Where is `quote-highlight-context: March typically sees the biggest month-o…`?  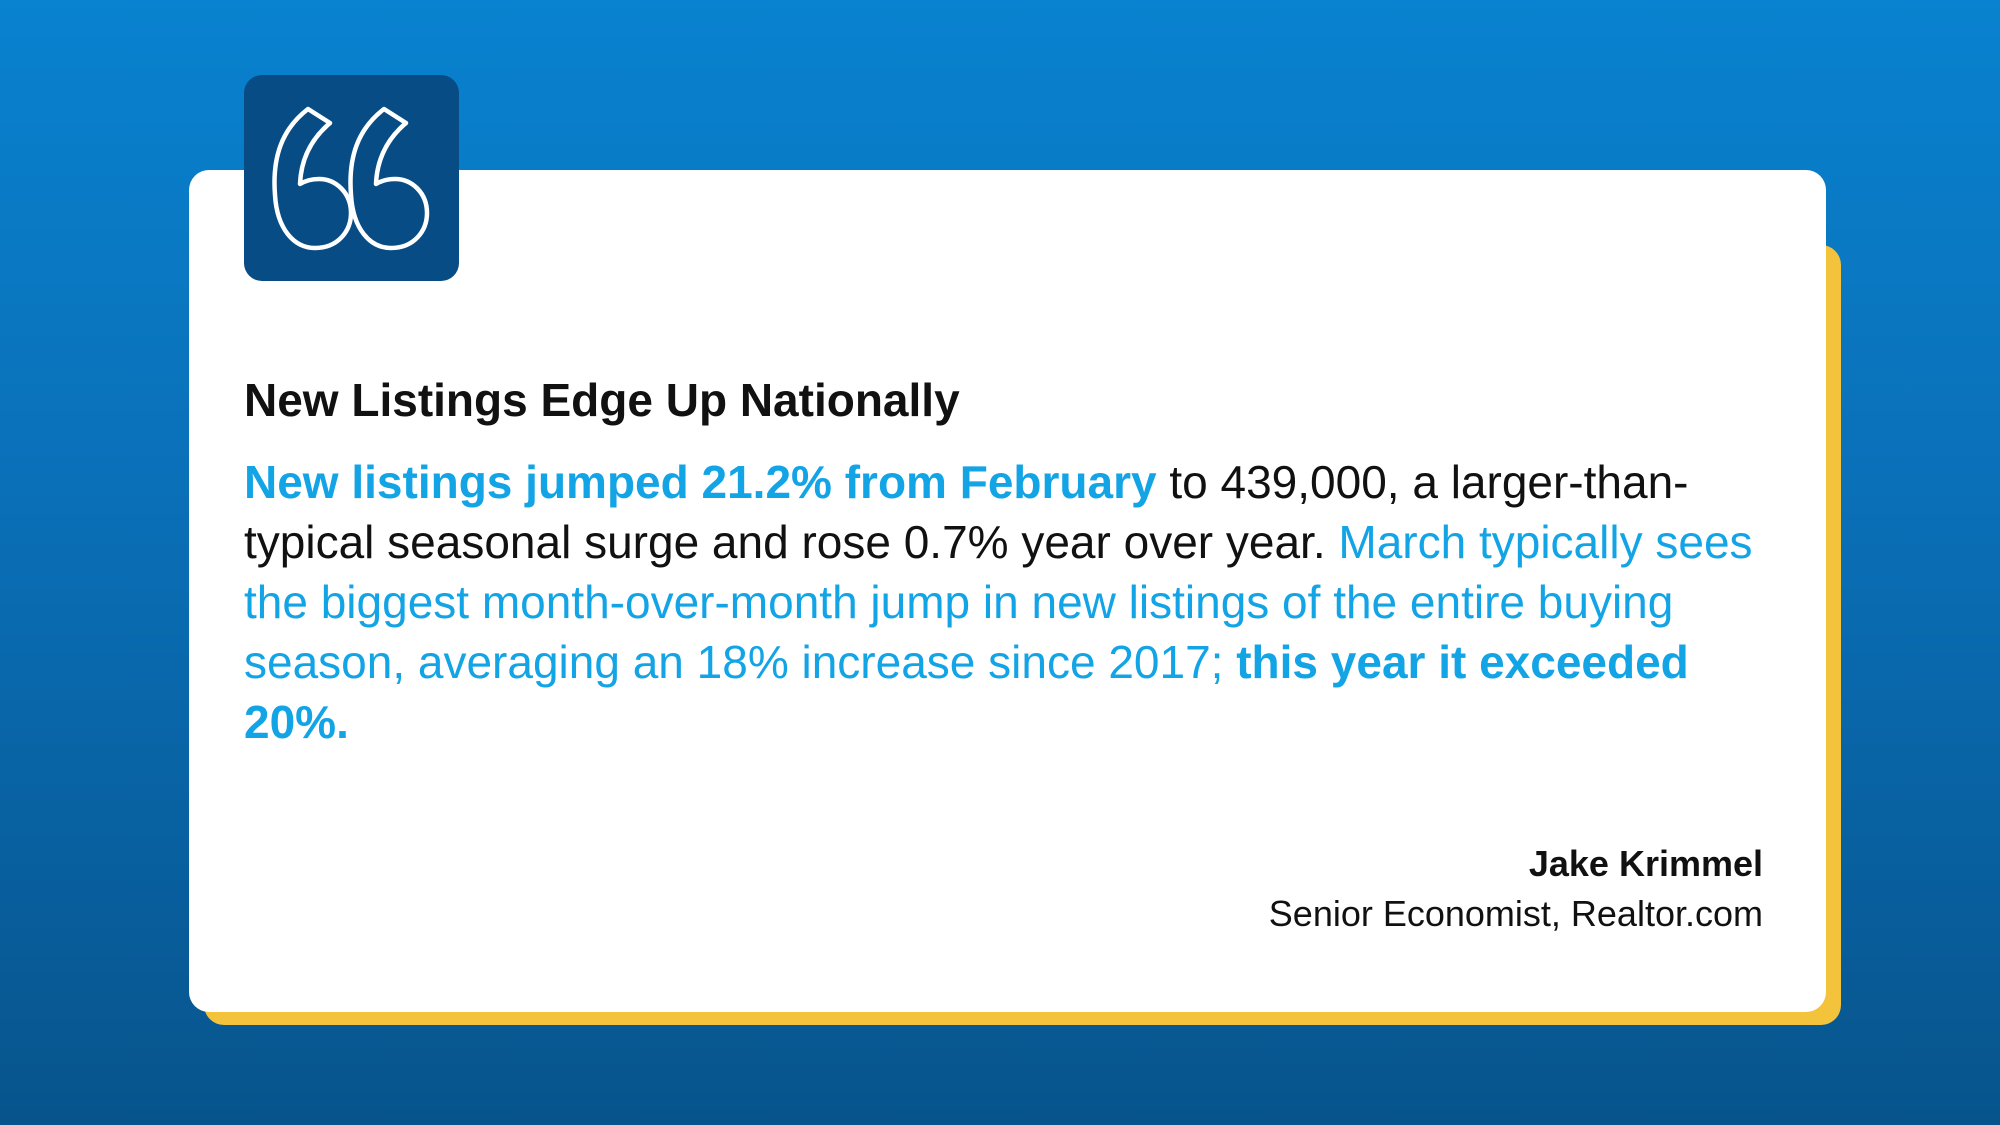
quote-highlight-context: March typically sees the biggest month-o… is located at coordinates (998, 602).